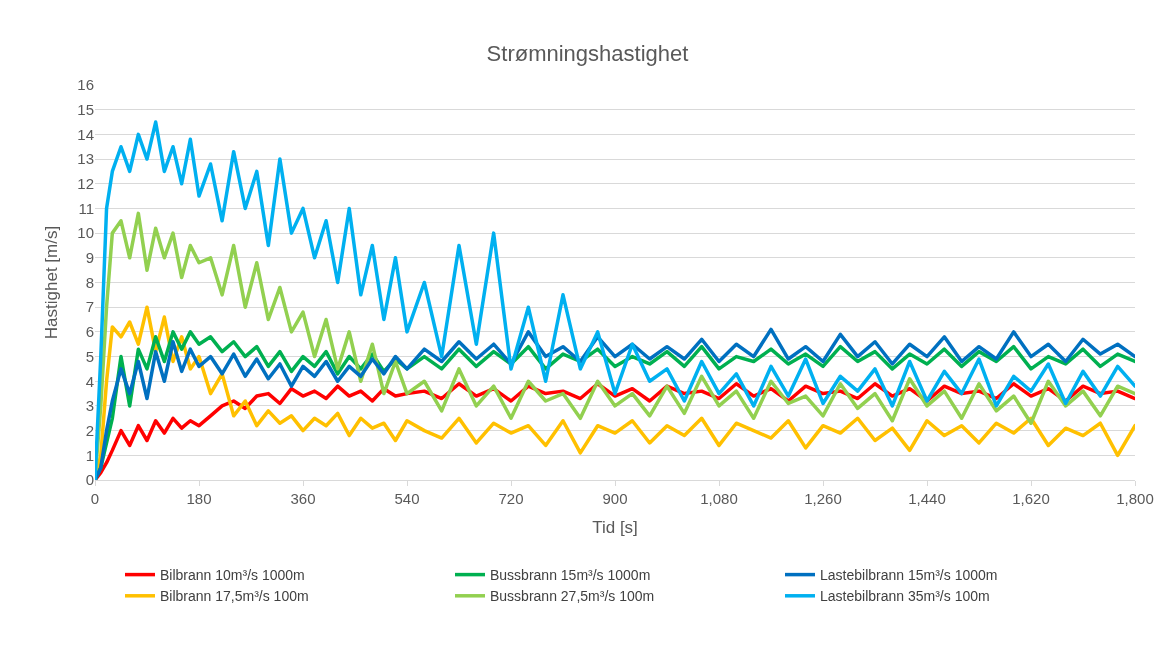 The height and width of the screenshot is (650, 1175). Describe the element at coordinates (51, 282) in the screenshot. I see `y-axis-title: Hastighet [m/s]` at that location.